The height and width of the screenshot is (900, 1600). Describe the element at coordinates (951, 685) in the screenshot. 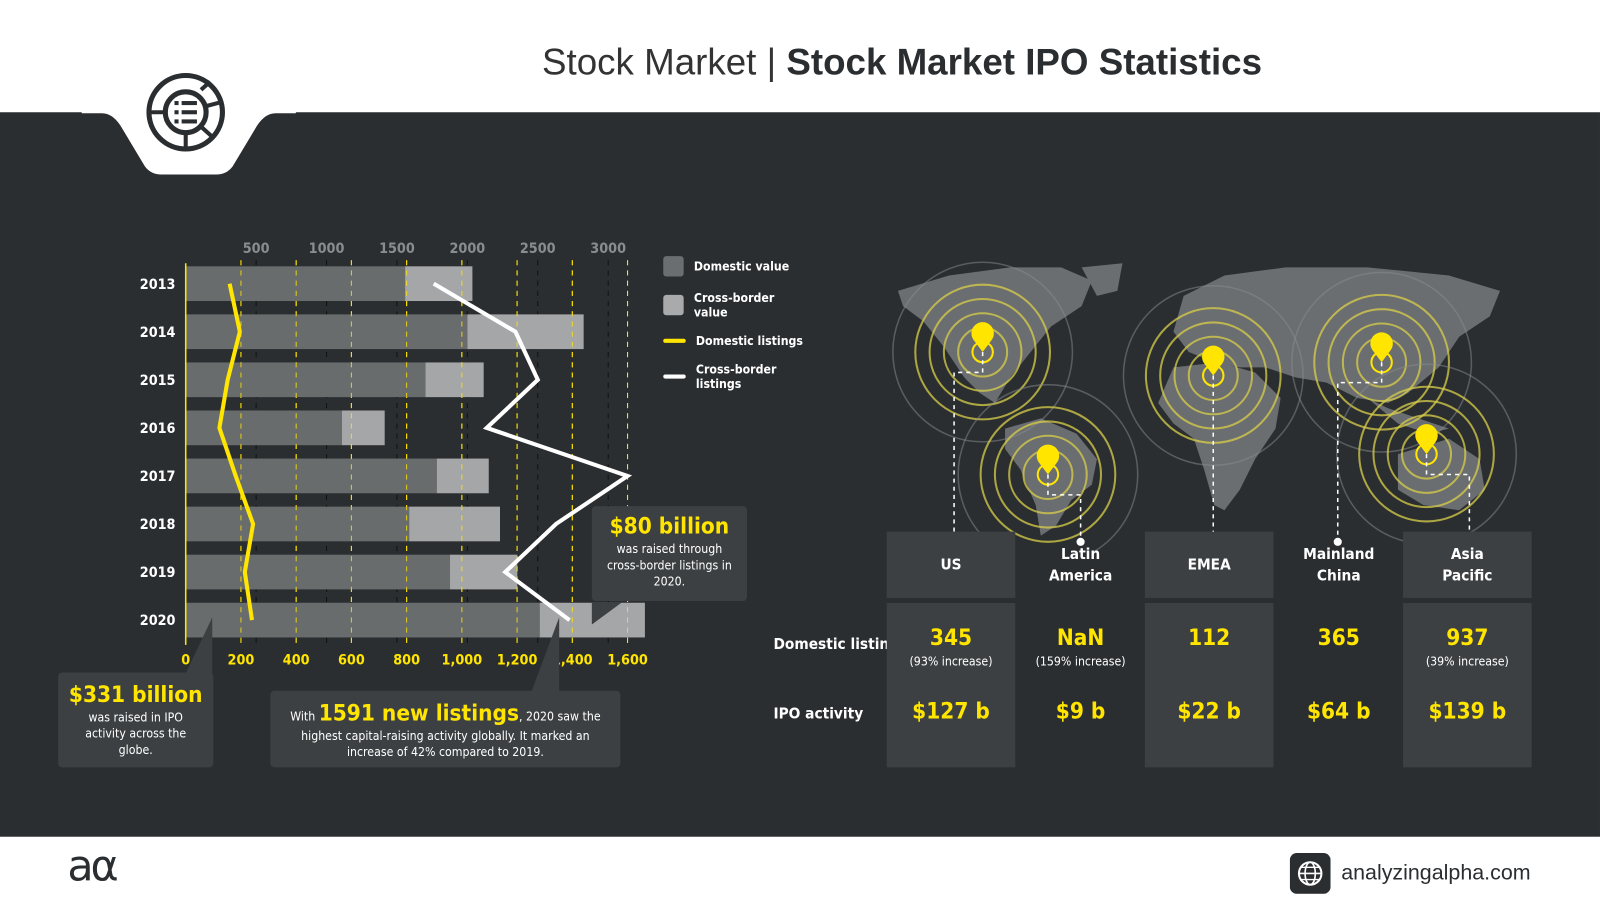

I see `region-column: 345 (93% increase) $127 b` at that location.